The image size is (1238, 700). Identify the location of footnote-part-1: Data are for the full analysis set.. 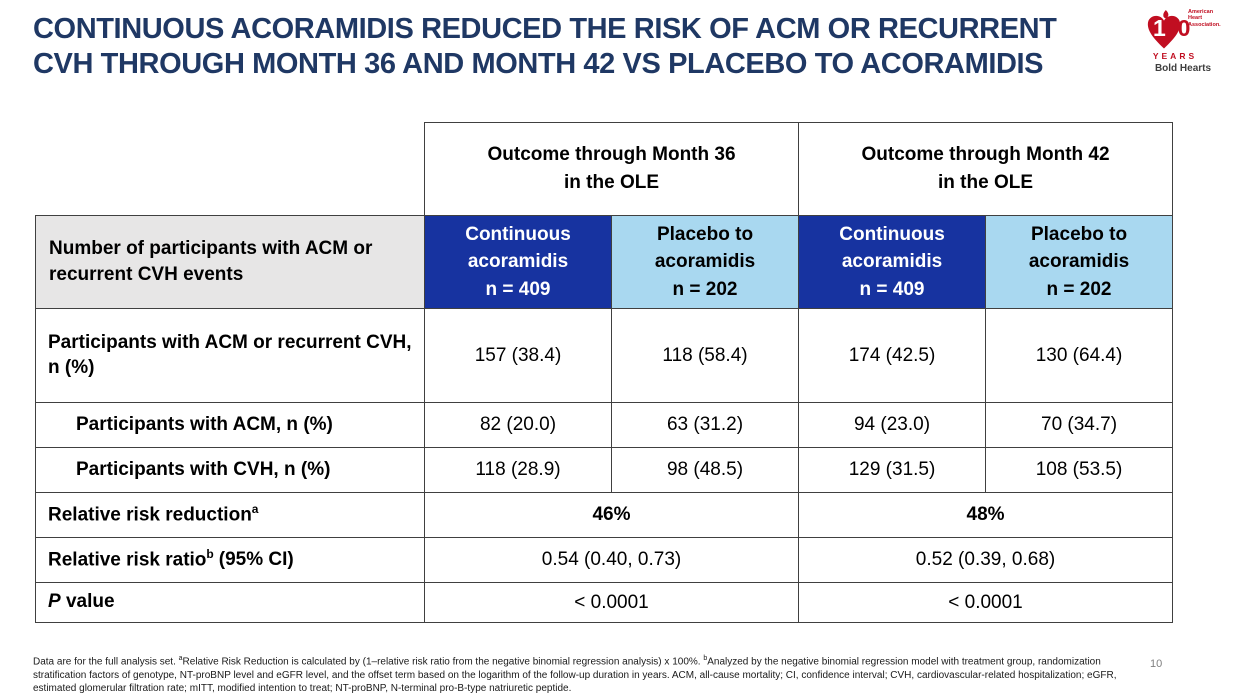
(106, 662).